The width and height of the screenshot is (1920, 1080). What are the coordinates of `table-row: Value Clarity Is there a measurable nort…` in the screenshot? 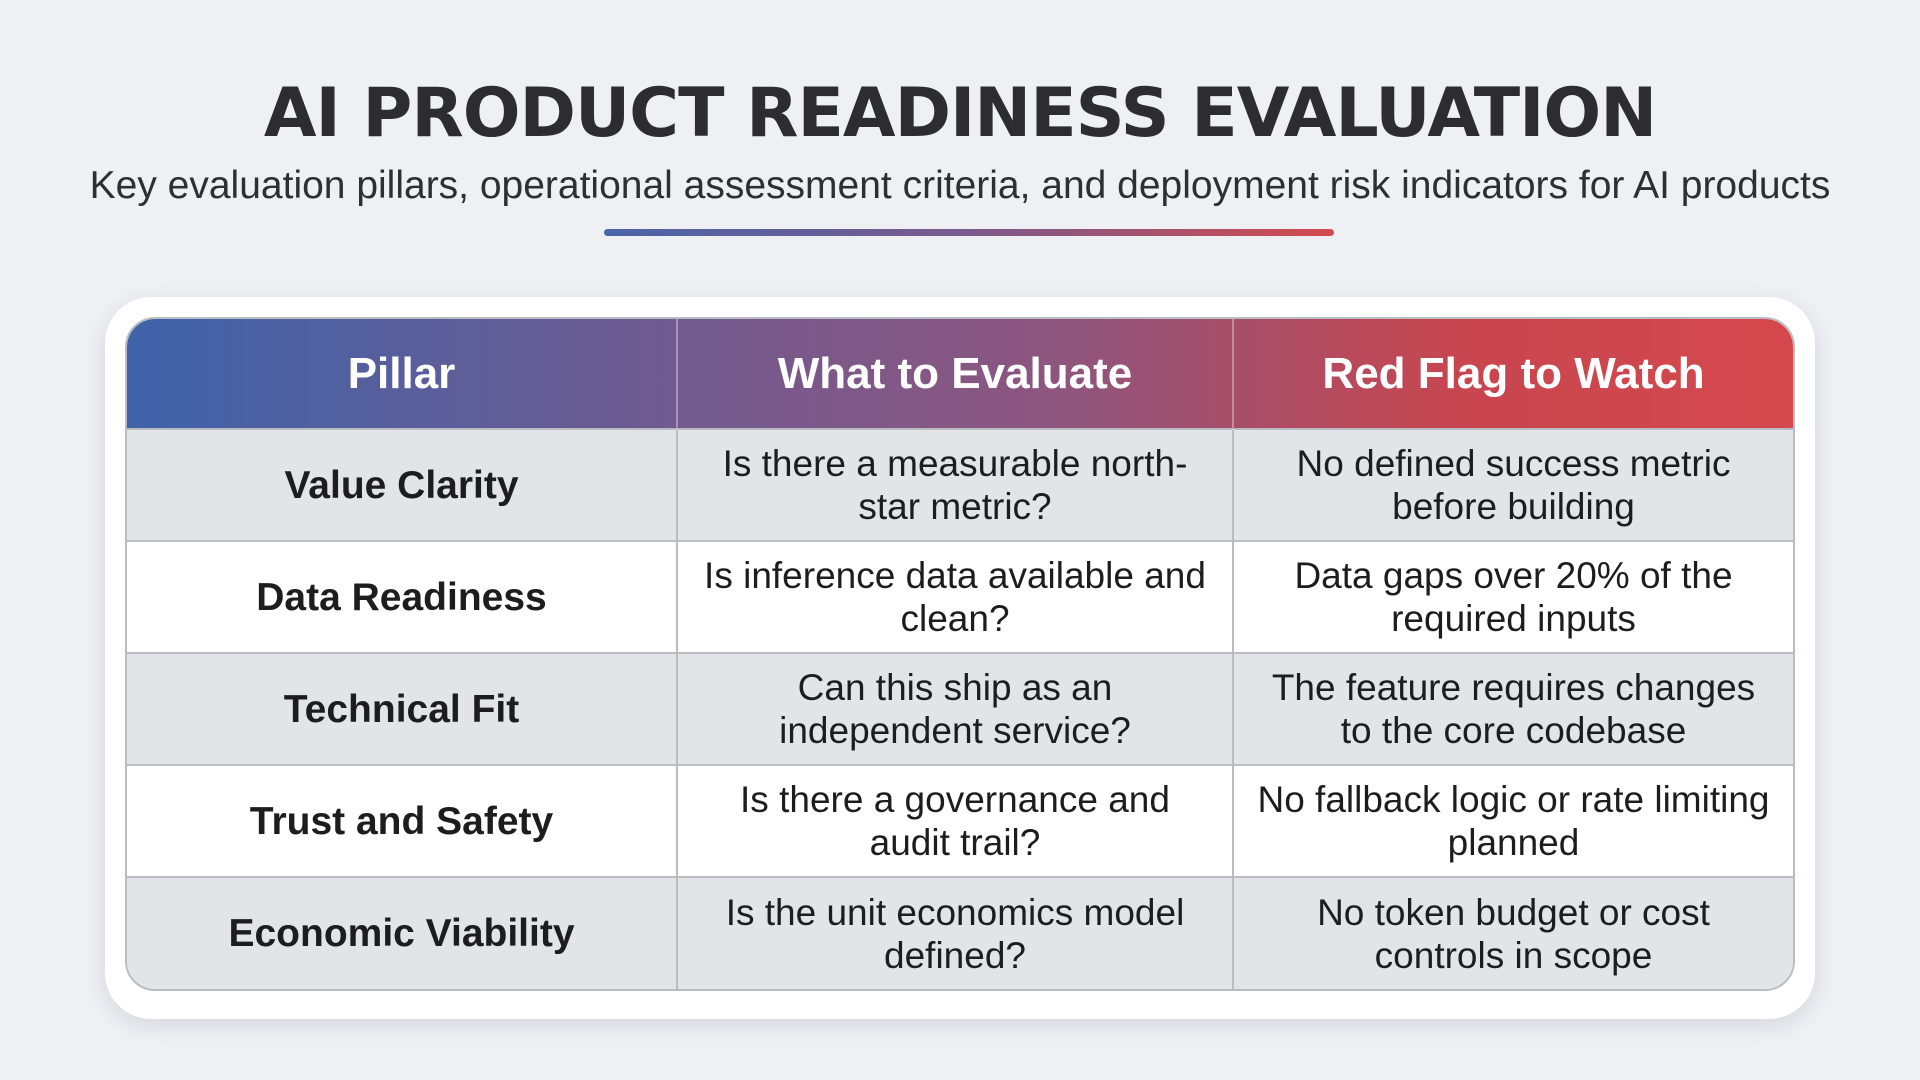 It's located at (960, 484).